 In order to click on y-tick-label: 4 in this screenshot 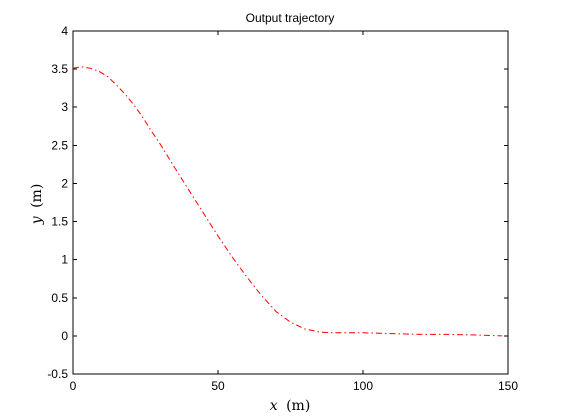, I will do `click(64, 31)`.